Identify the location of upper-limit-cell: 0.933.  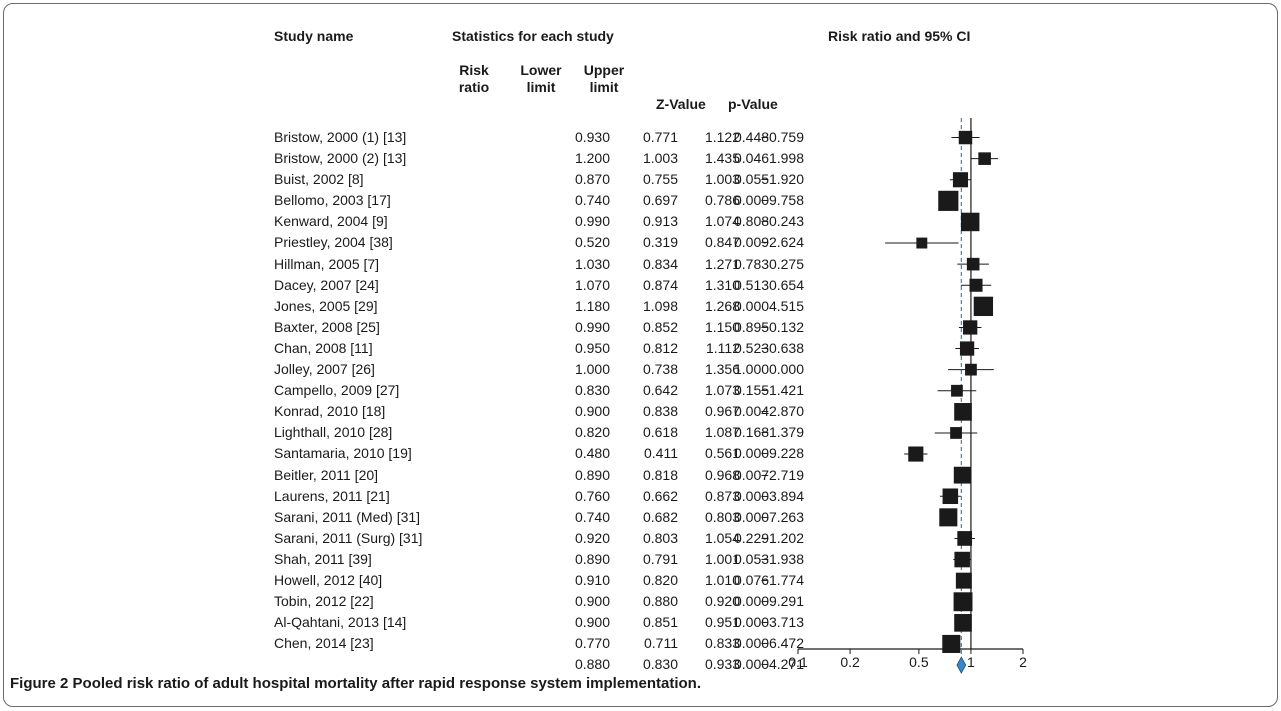
(722, 664).